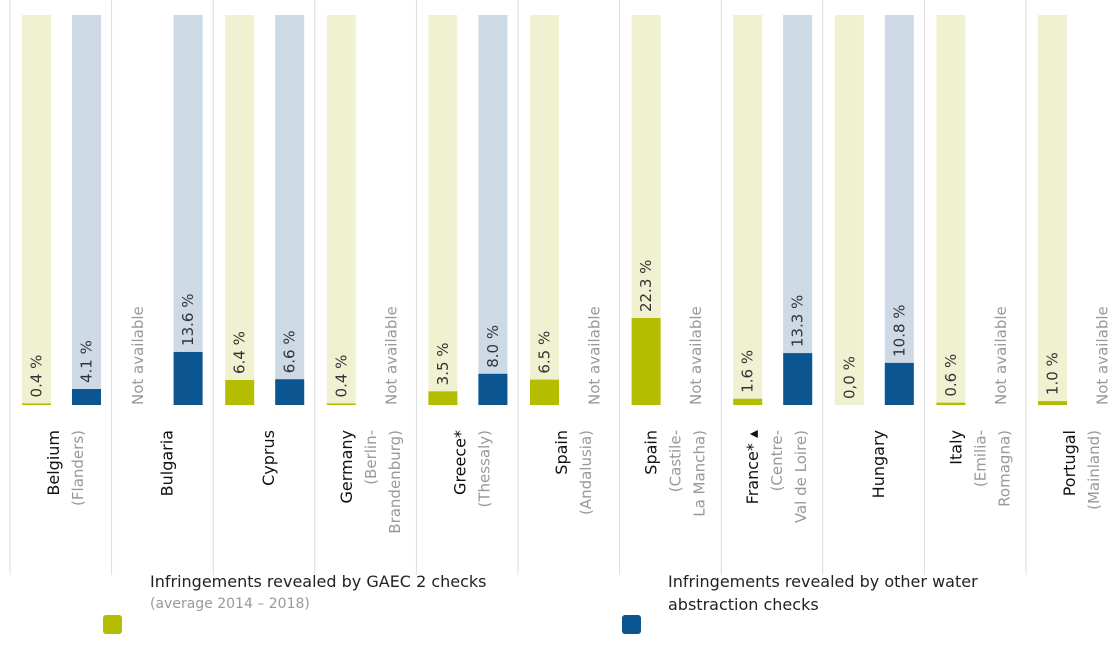 The image size is (1110, 647). Describe the element at coordinates (167, 463) in the screenshot. I see `category-label: Bulgaria` at that location.